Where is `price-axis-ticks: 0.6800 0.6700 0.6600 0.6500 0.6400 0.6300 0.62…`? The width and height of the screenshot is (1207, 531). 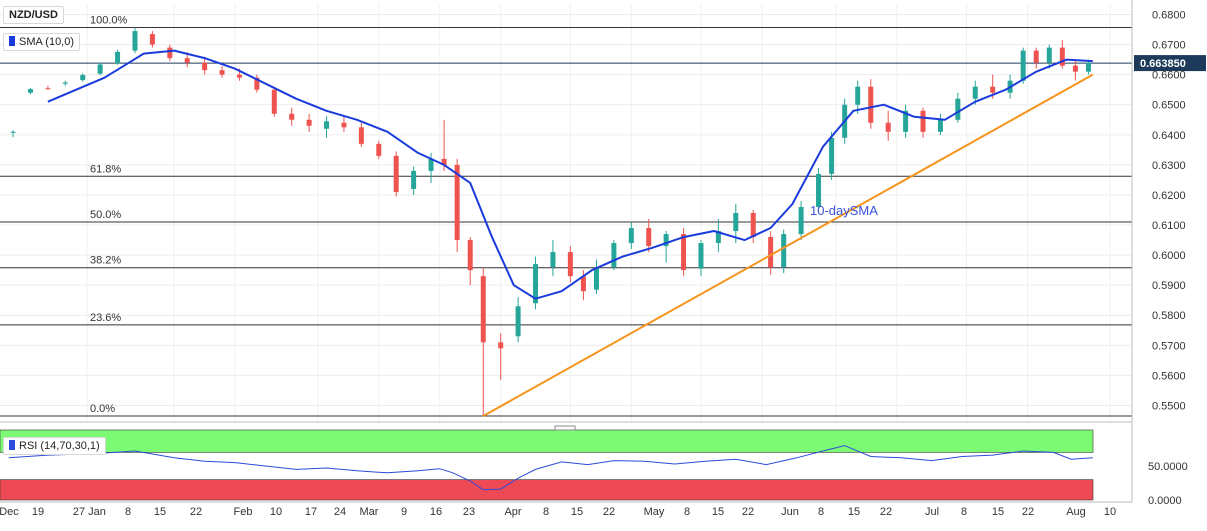
price-axis-ticks: 0.6800 0.6700 0.6600 0.6500 0.6400 0.6300 0.62… is located at coordinates (1169, 211).